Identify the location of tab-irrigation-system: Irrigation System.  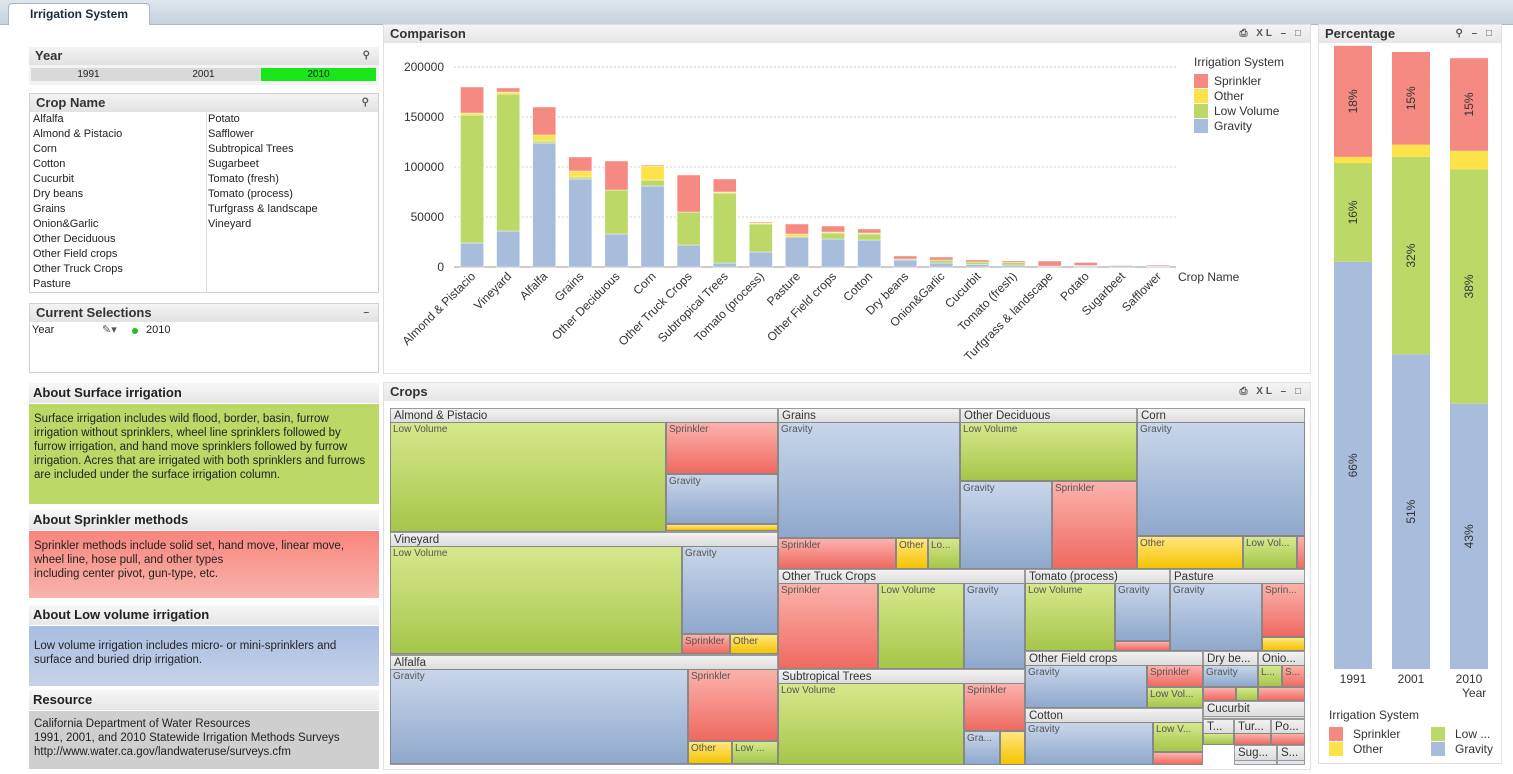
(79, 14).